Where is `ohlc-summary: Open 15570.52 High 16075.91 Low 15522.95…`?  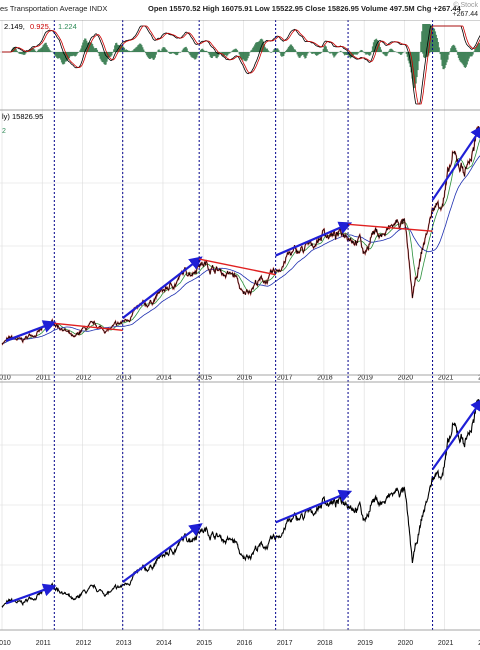
ohlc-summary: Open 15570.52 High 16075.91 Low 15522.95… is located at coordinates (304, 8).